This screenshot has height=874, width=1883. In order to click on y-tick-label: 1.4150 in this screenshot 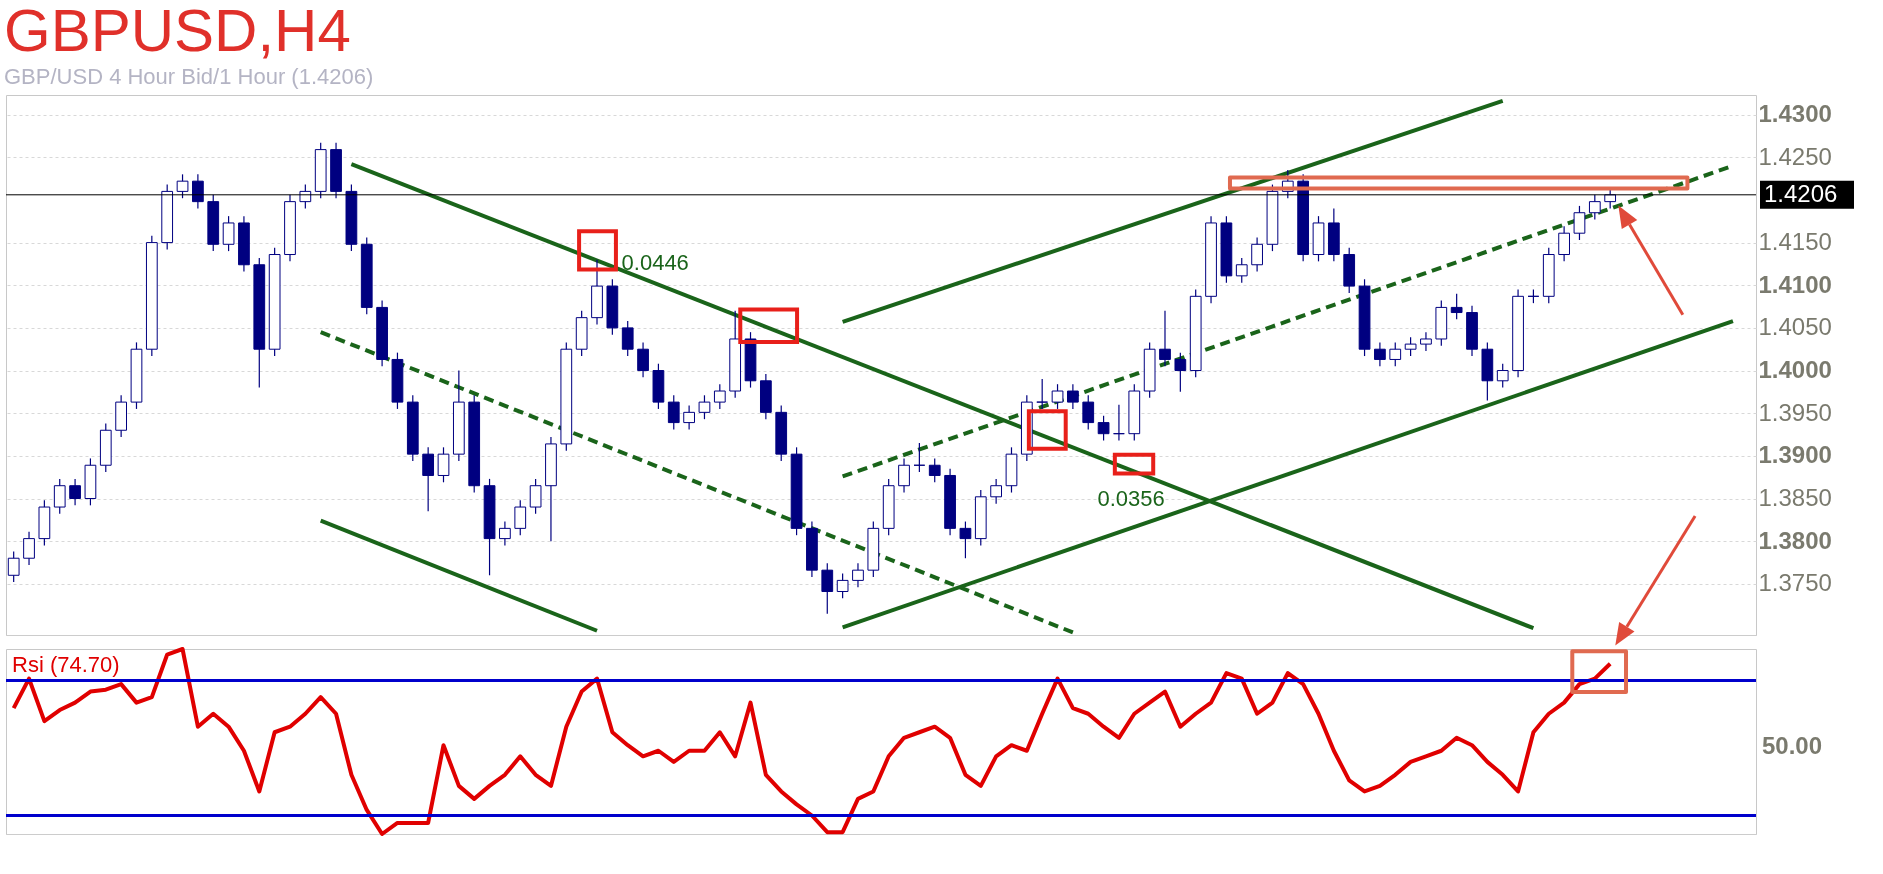, I will do `click(1795, 242)`.